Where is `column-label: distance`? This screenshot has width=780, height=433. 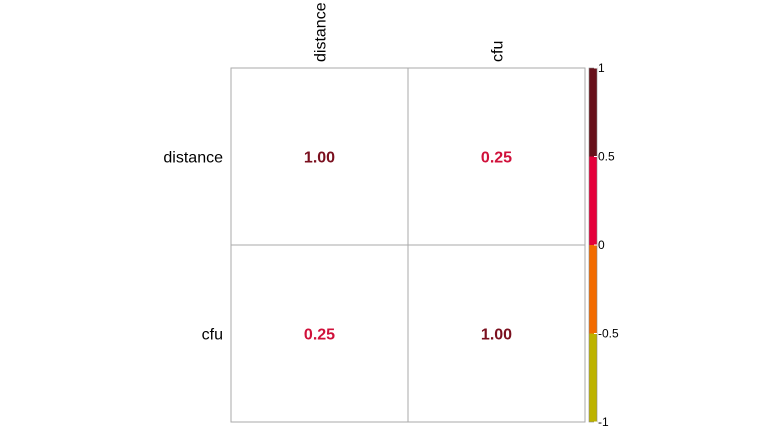 column-label: distance is located at coordinates (321, 32).